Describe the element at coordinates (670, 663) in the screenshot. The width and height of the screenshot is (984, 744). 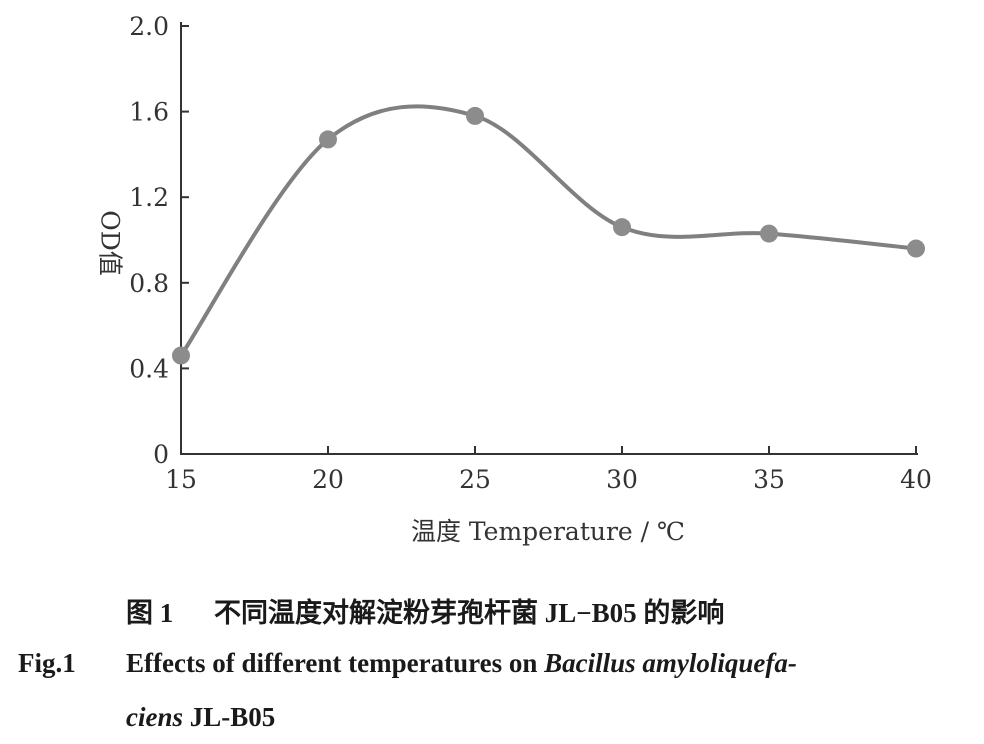
I see `caption-en-species-part1: Bacillus amyloliquefa-` at that location.